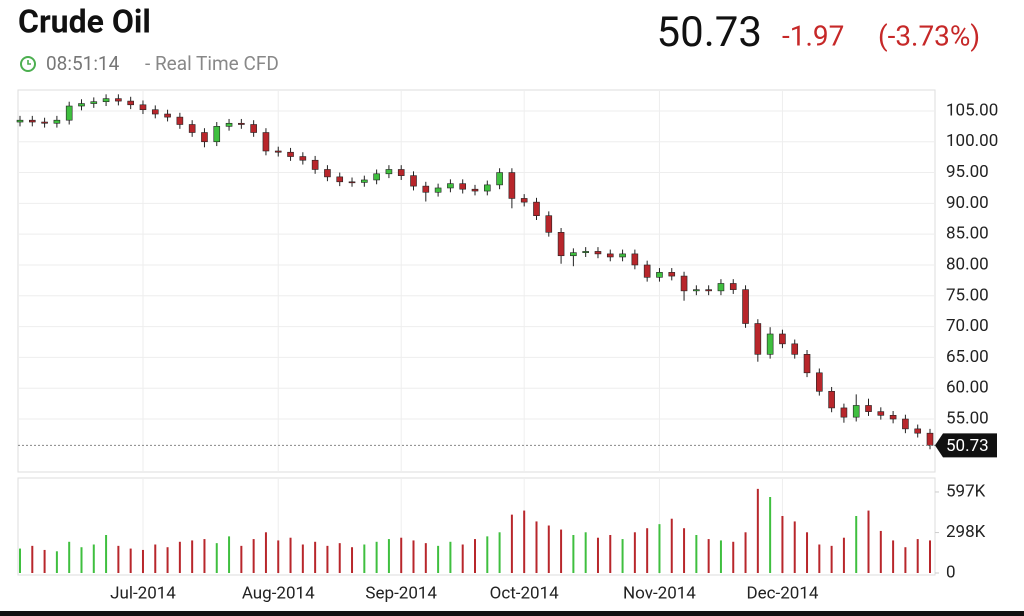 This screenshot has width=1024, height=616. I want to click on y-tick-label: 95.00, so click(967, 172).